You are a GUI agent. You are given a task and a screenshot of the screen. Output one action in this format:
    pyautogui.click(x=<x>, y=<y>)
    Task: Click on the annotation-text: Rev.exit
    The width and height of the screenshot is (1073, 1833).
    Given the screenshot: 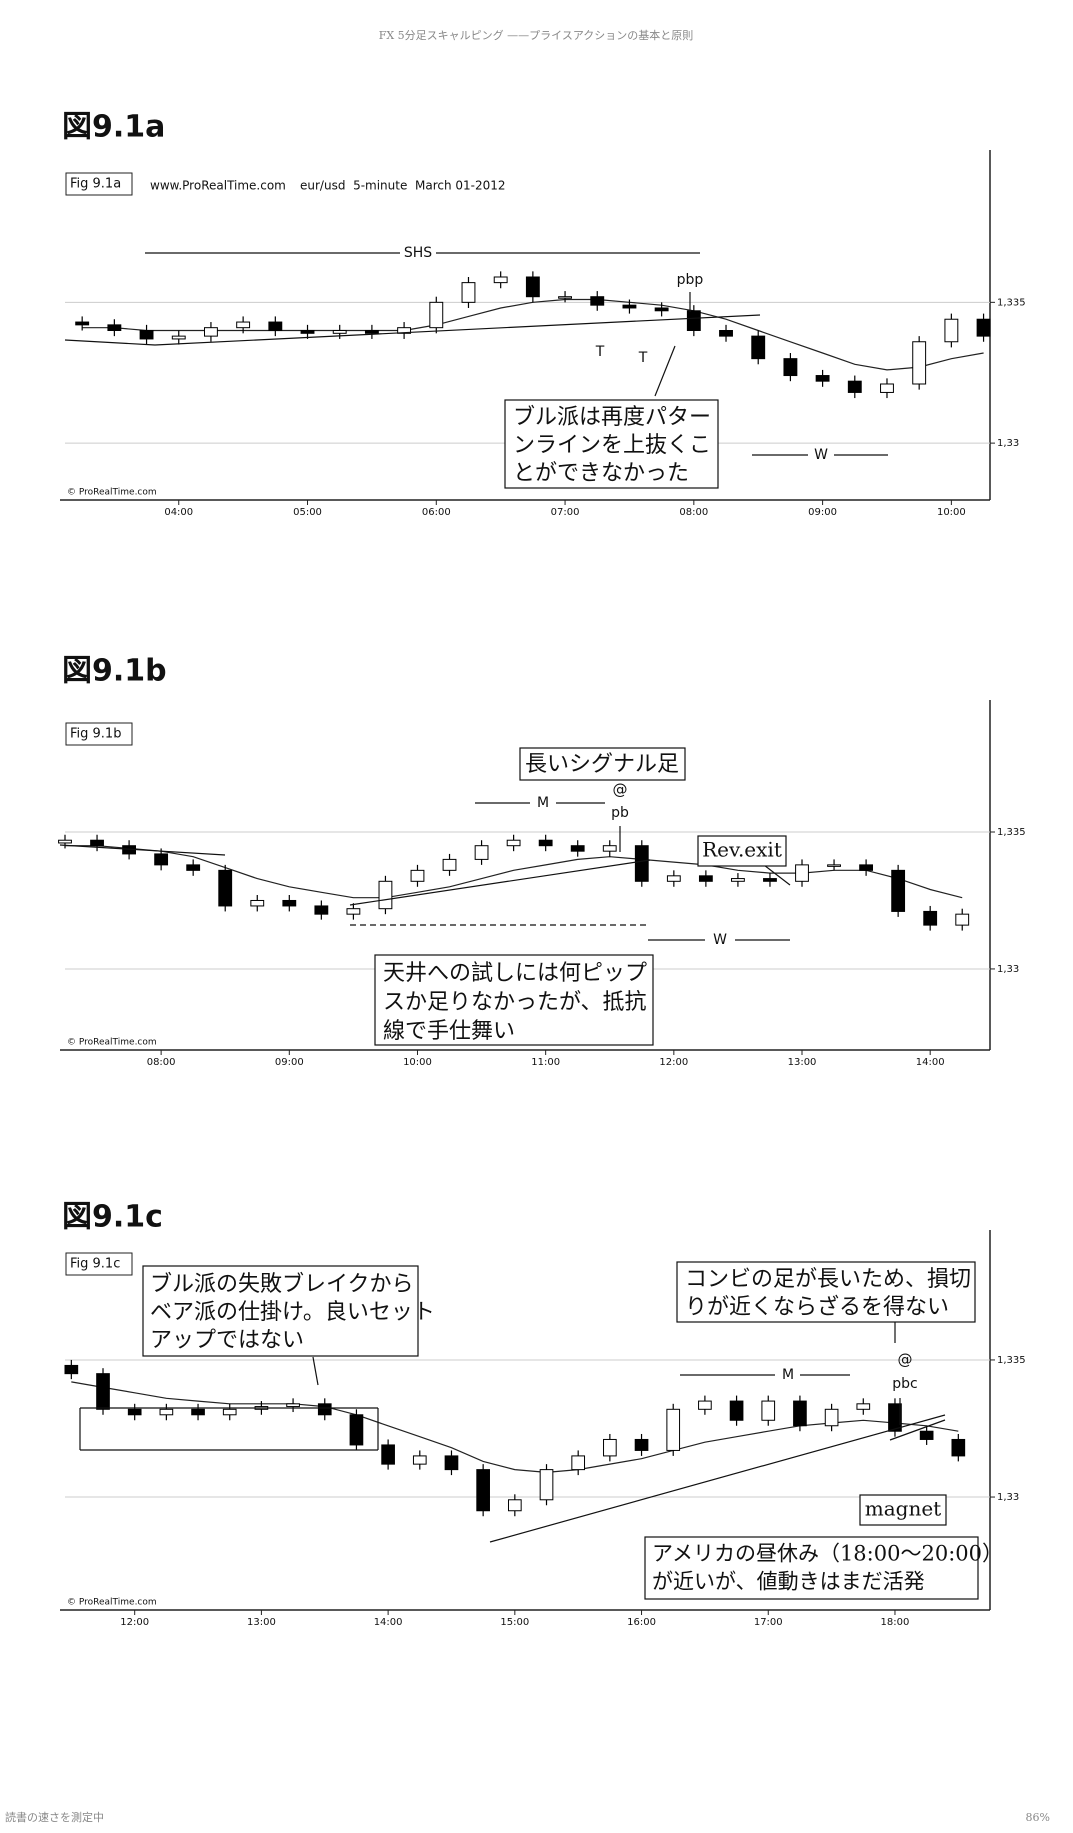 What is the action you would take?
    pyautogui.click(x=742, y=850)
    